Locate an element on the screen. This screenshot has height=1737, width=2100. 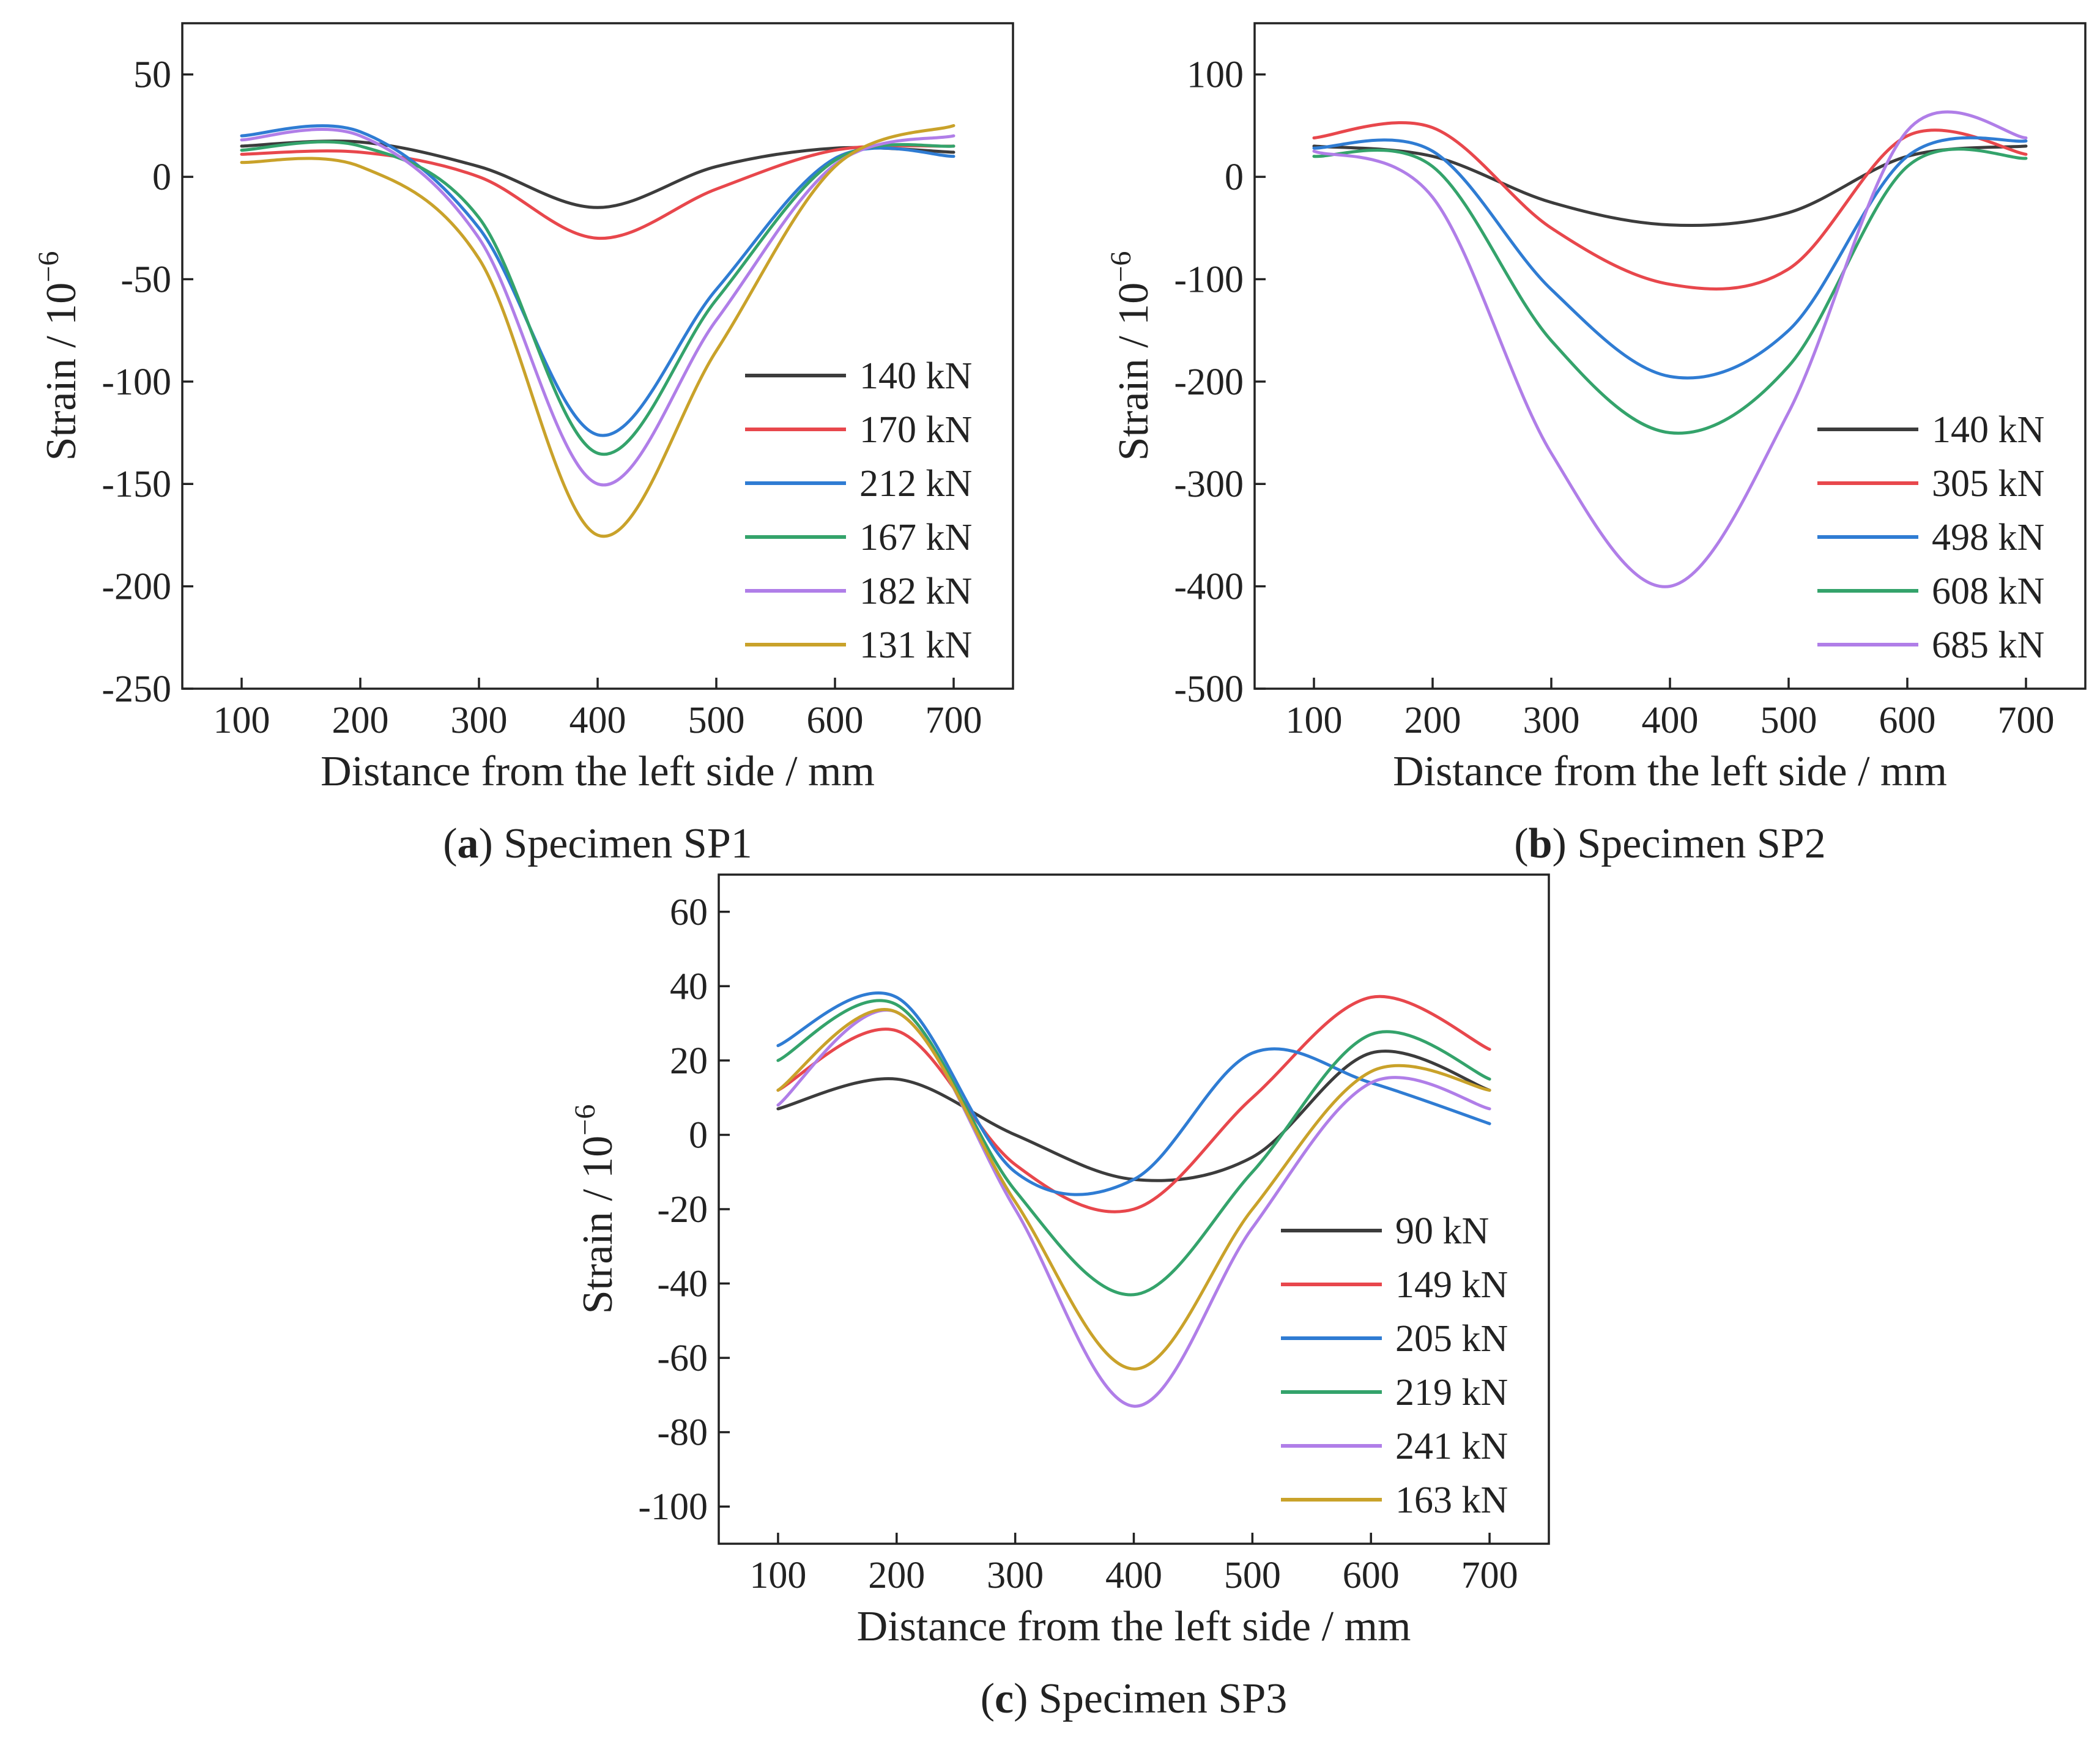
series-line-685-kN is located at coordinates (1670, 349).